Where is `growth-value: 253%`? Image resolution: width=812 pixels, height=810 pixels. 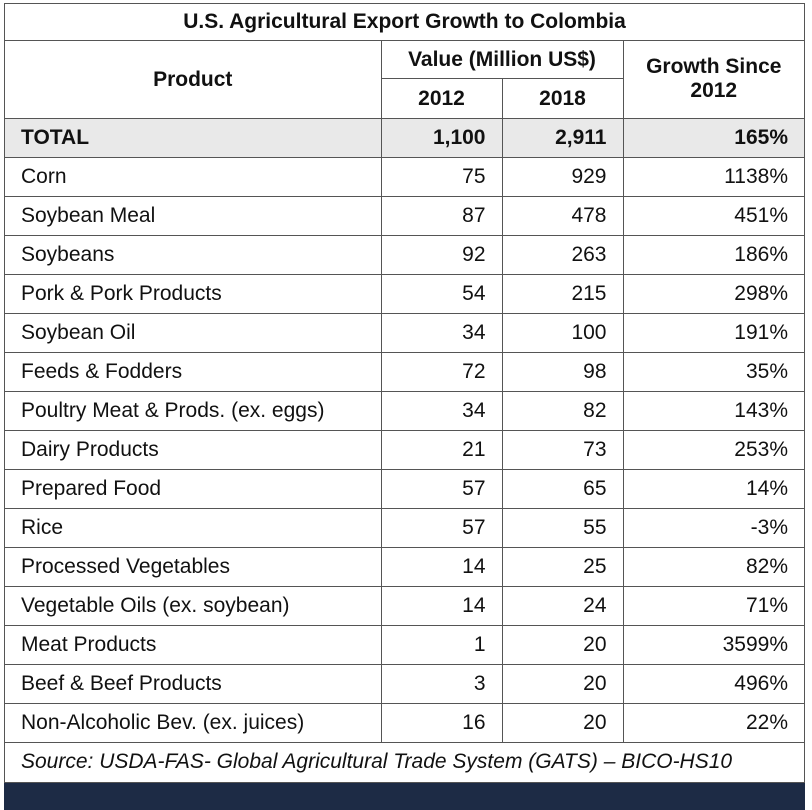
growth-value: 253% is located at coordinates (713, 449).